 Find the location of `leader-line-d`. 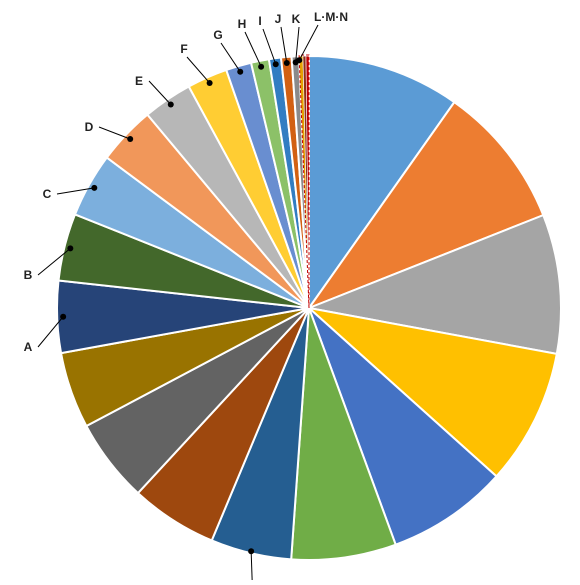

leader-line-d is located at coordinates (114, 133).